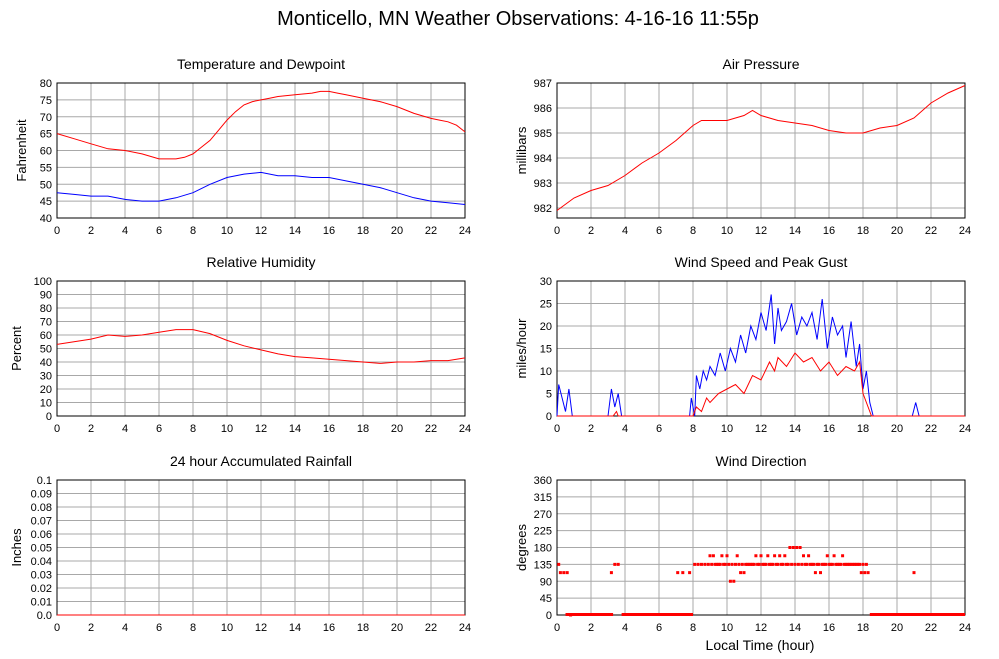 The width and height of the screenshot is (999, 659). Describe the element at coordinates (261, 188) in the screenshot. I see `series-line-blue` at that location.